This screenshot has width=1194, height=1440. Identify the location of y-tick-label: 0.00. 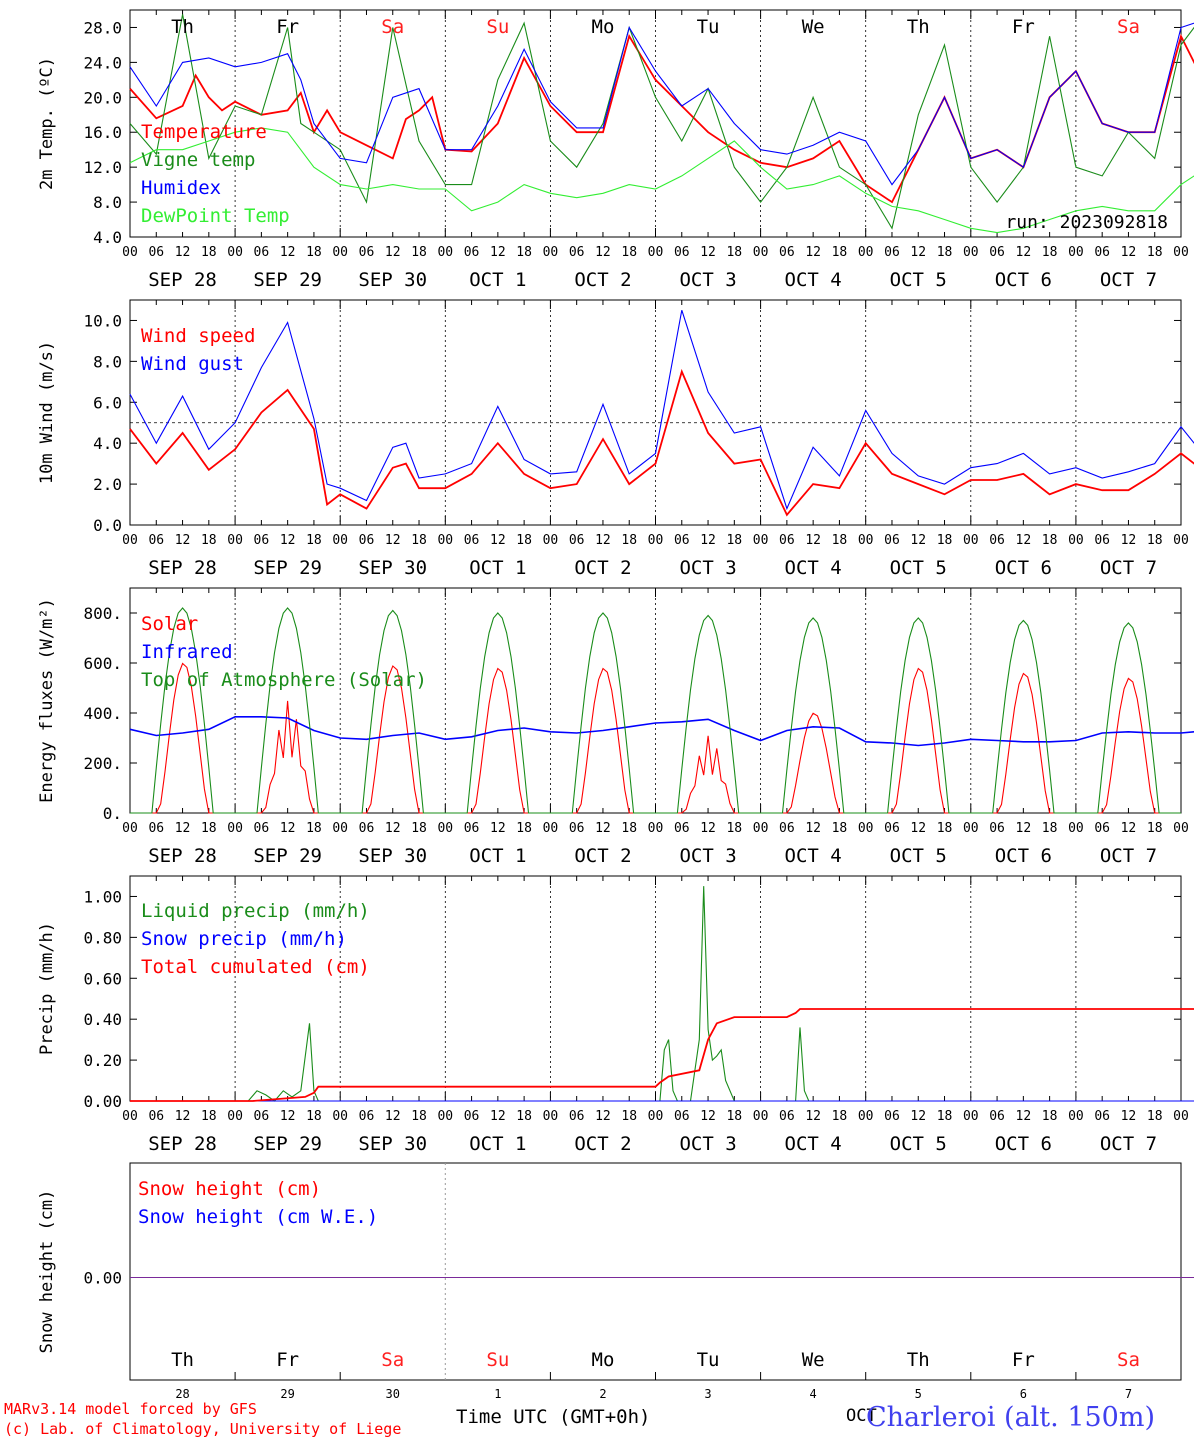
(102, 1278).